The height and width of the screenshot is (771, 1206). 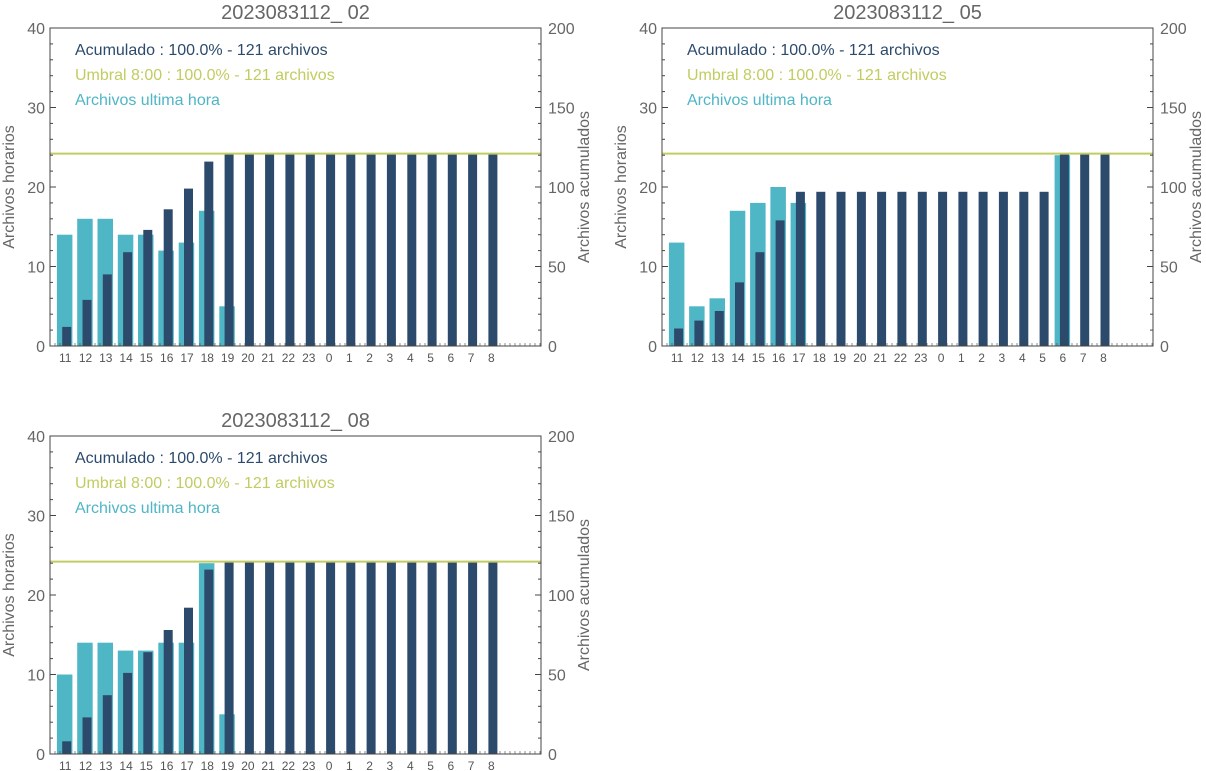 I want to click on chart-title: 2023083112_ 05, so click(x=907, y=13).